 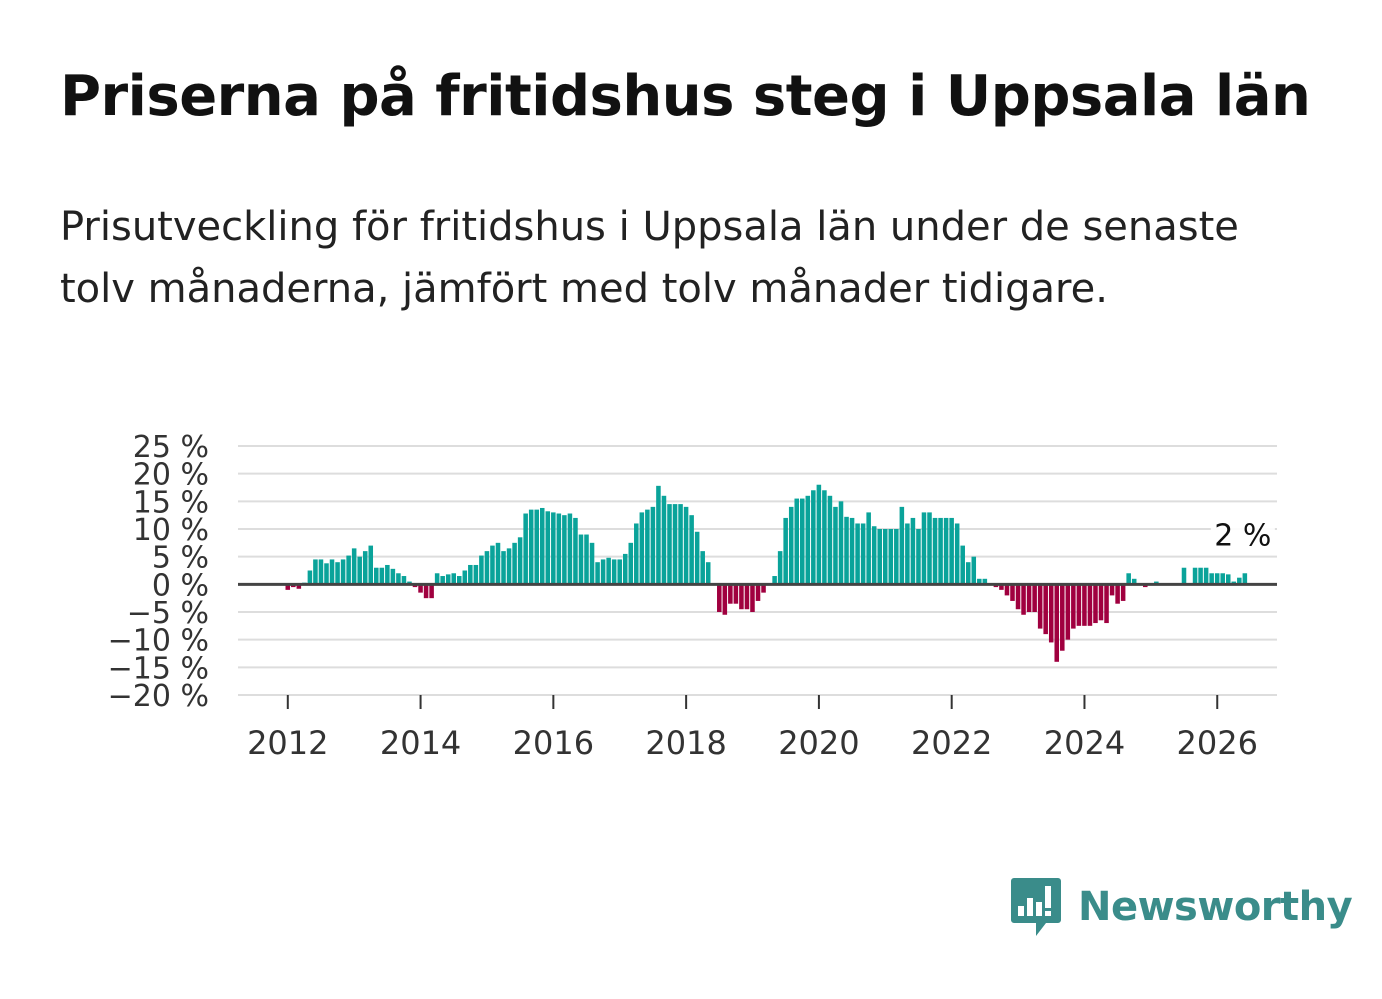 What do you see at coordinates (171, 447) in the screenshot?
I see `y-tick-label: 25 %` at bounding box center [171, 447].